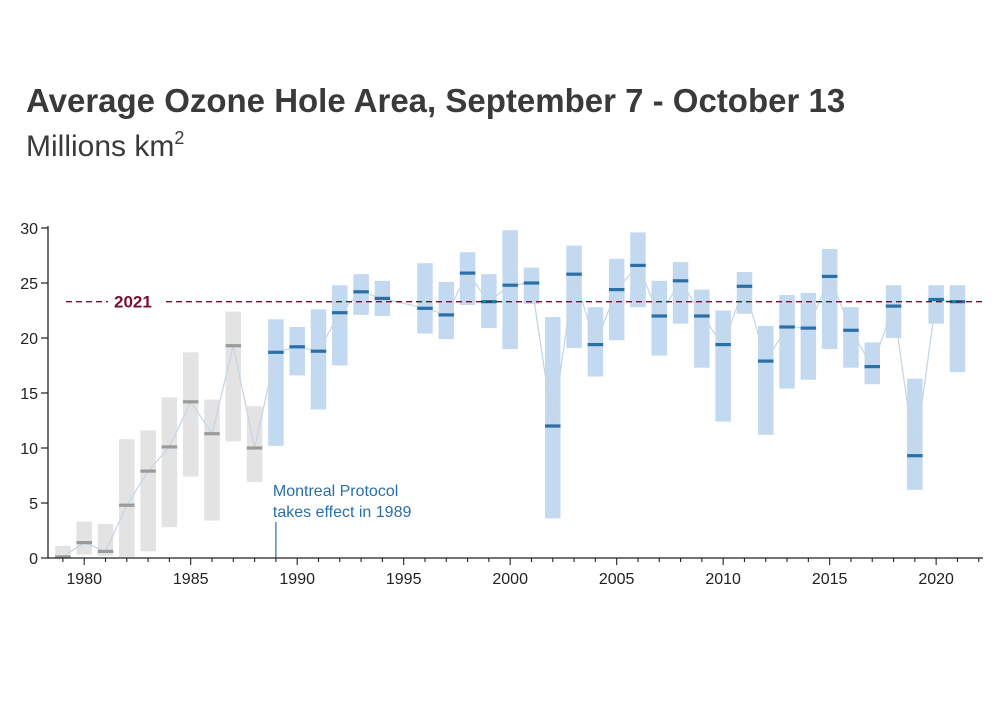 The height and width of the screenshot is (703, 1000). I want to click on mean-marker-1990, so click(297, 347).